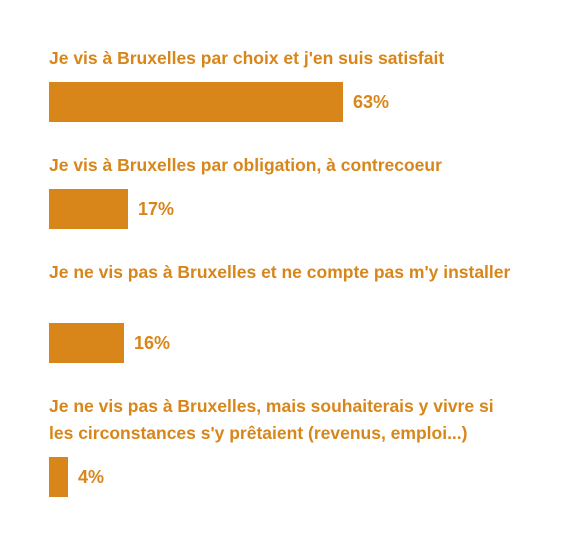  Describe the element at coordinates (152, 343) in the screenshot. I see `data-label: 16%` at that location.